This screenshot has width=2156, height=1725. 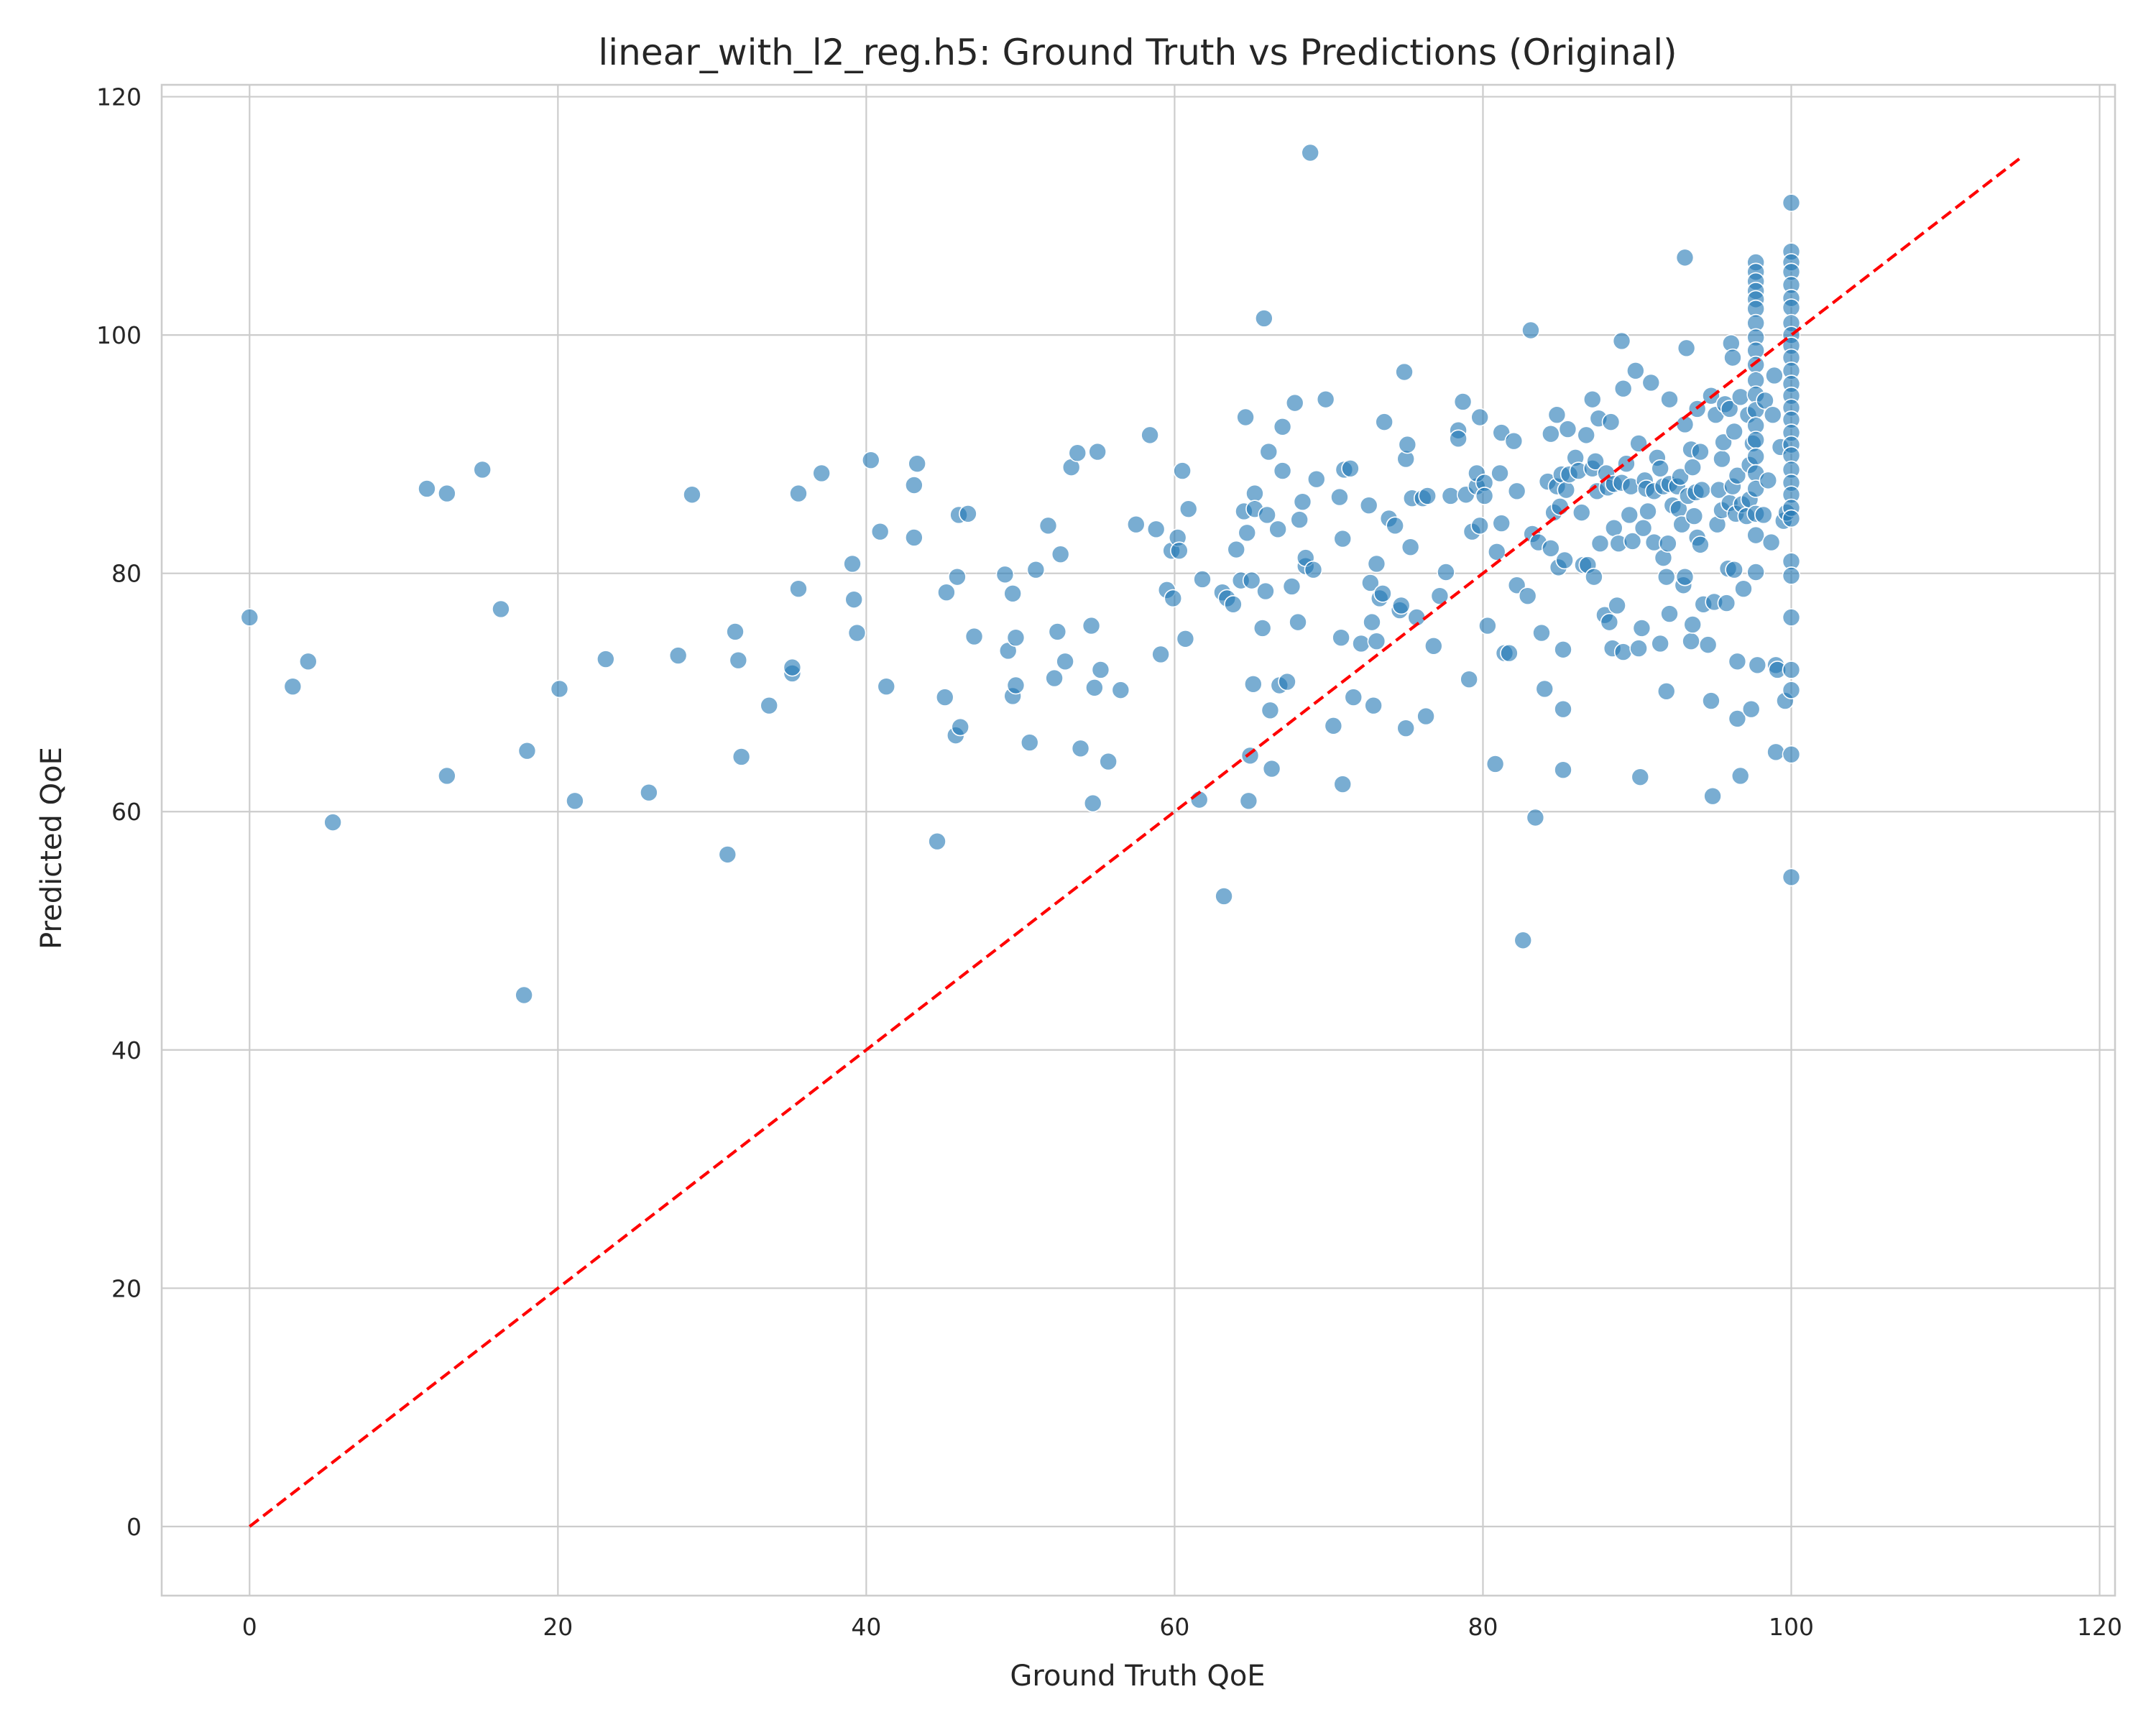 What do you see at coordinates (1174, 1627) in the screenshot?
I see `x-tick-label: 60` at bounding box center [1174, 1627].